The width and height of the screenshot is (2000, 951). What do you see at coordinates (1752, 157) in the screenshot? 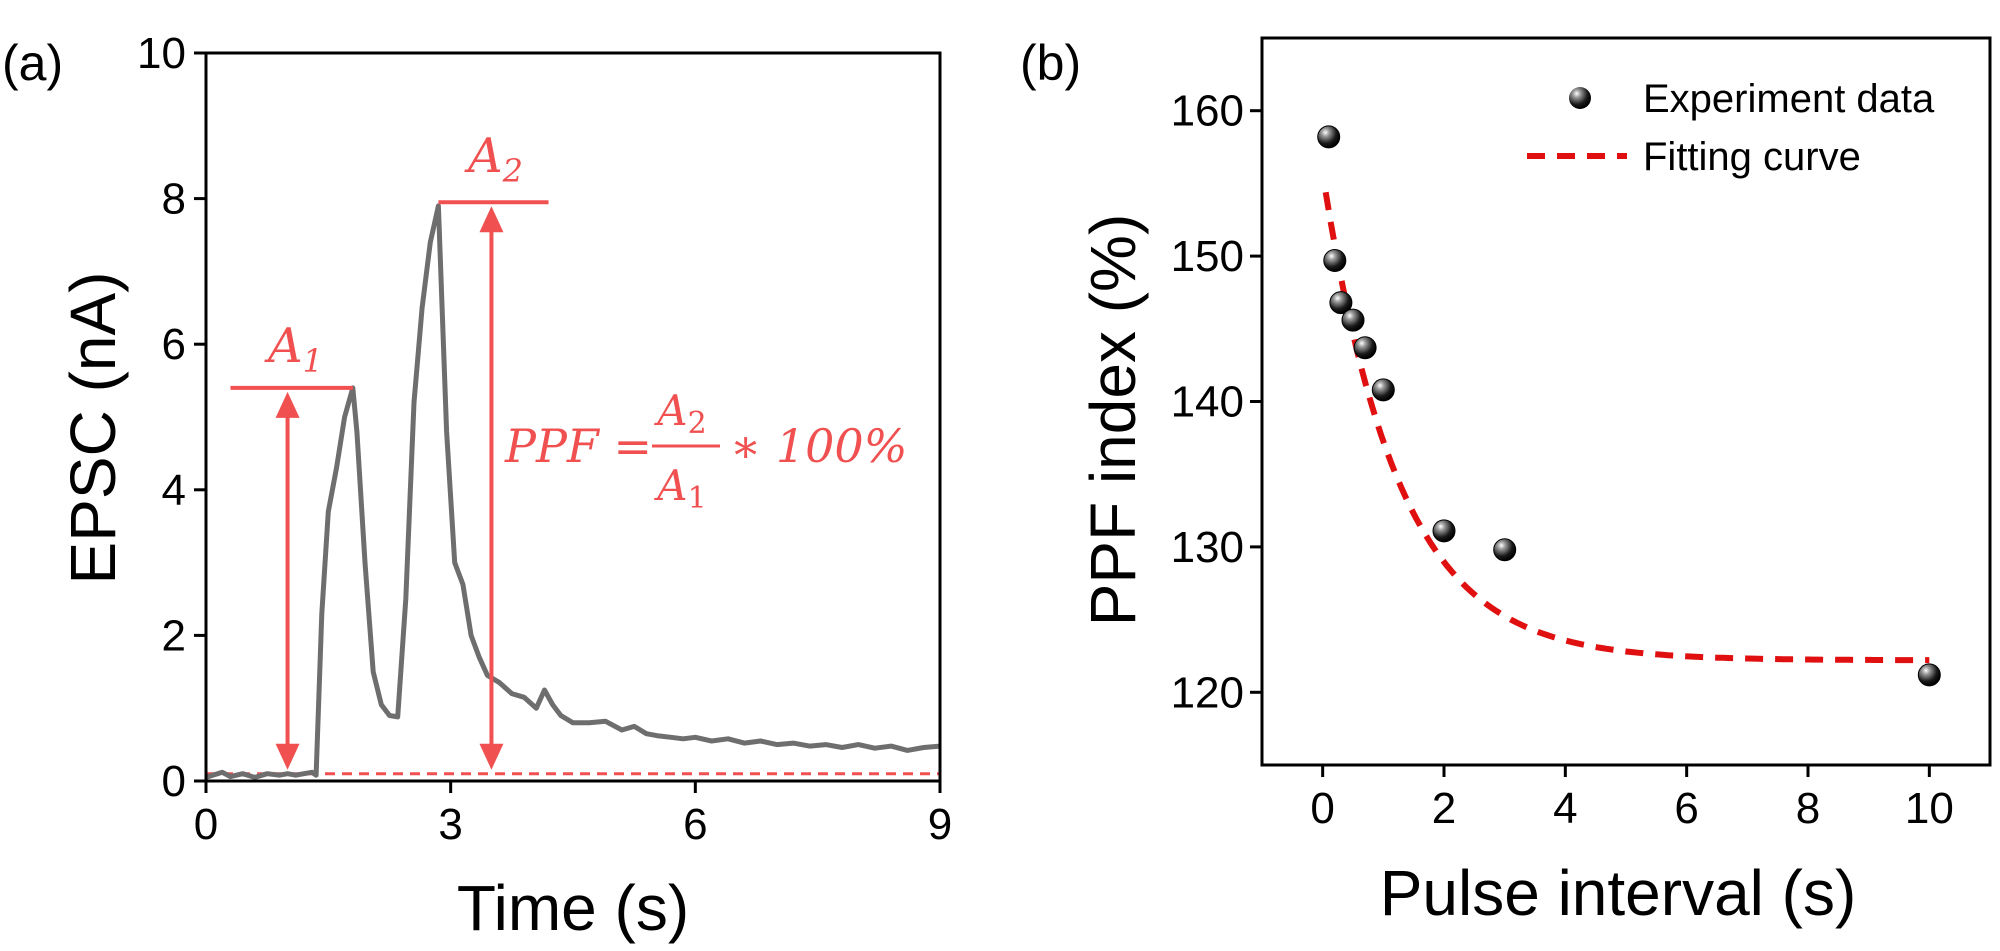
I see `legend-label-fit: Fitting curve` at bounding box center [1752, 157].